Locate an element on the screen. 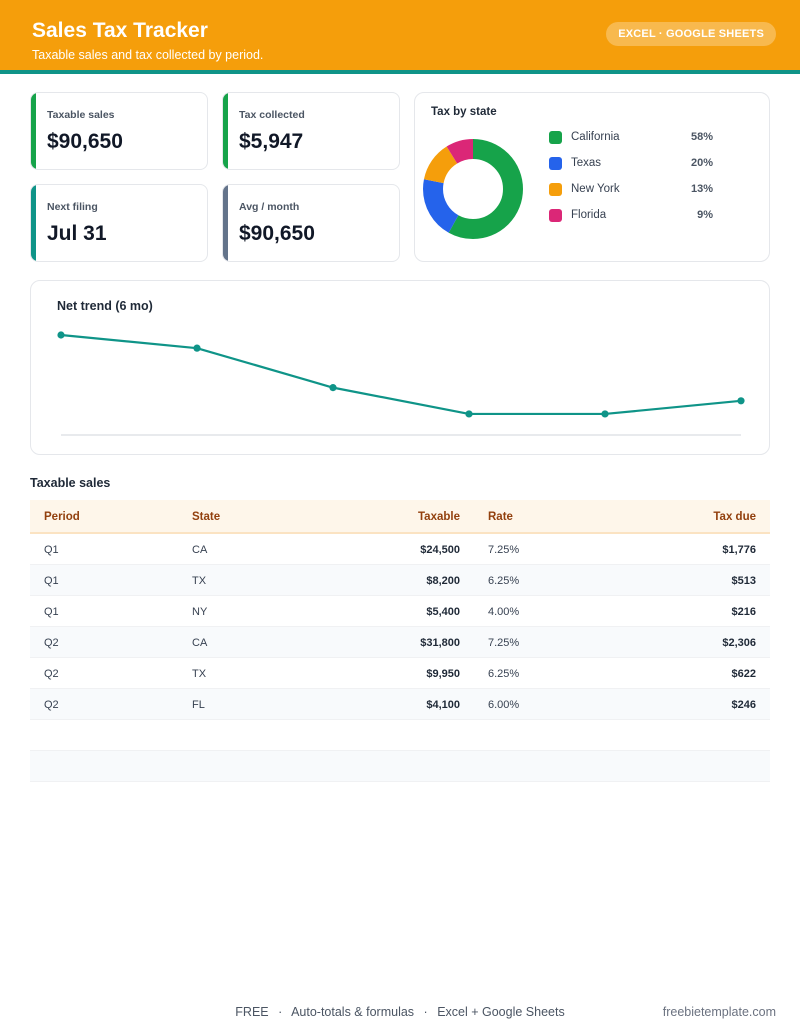 This screenshot has width=800, height=1035. legend-percent: 20% is located at coordinates (701, 163).